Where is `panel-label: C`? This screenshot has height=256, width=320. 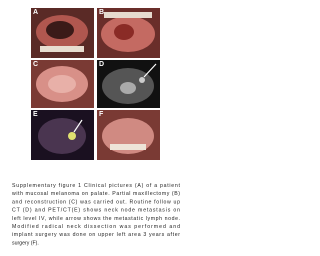
panel-label: C is located at coordinates (35, 64).